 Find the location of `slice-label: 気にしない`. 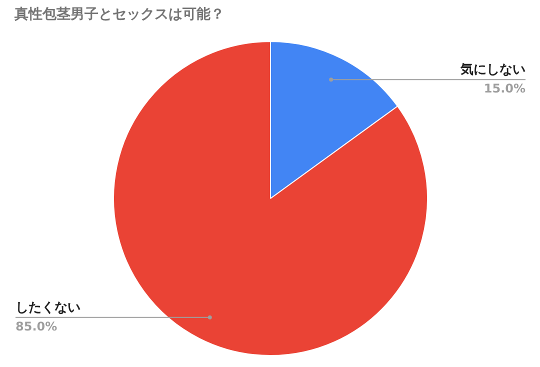

slice-label: 気にしない is located at coordinates (493, 70).